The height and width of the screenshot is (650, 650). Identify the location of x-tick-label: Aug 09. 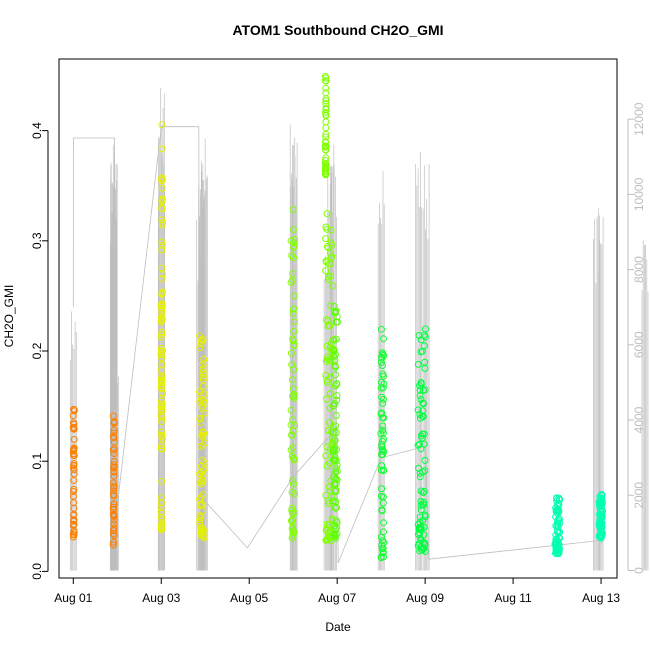
(425, 598).